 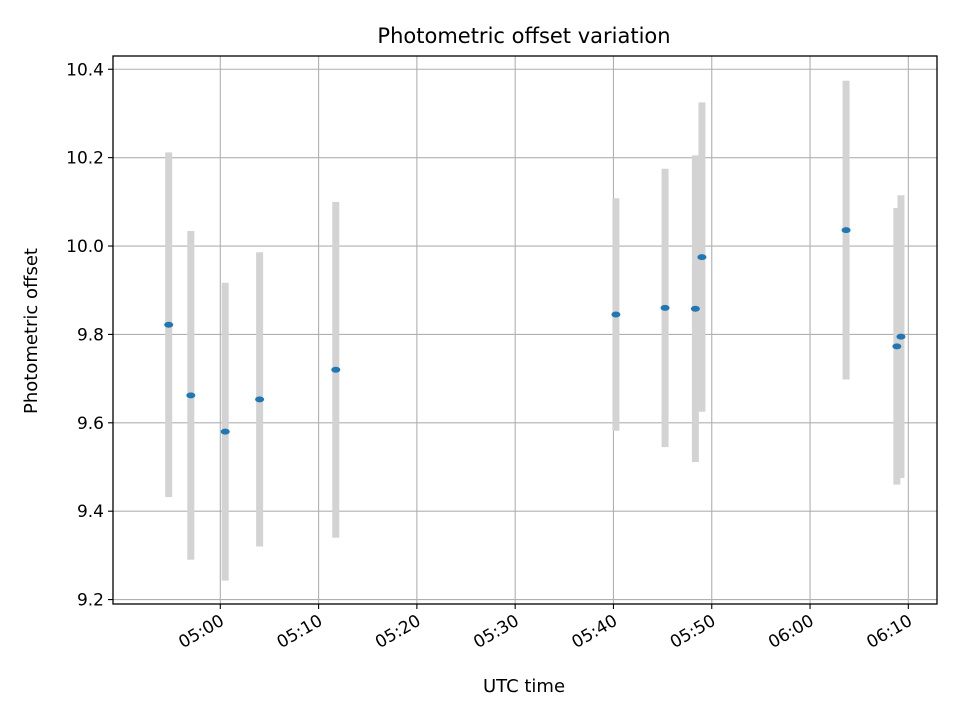 I want to click on y-tick-label: 9.4, so click(x=90, y=512).